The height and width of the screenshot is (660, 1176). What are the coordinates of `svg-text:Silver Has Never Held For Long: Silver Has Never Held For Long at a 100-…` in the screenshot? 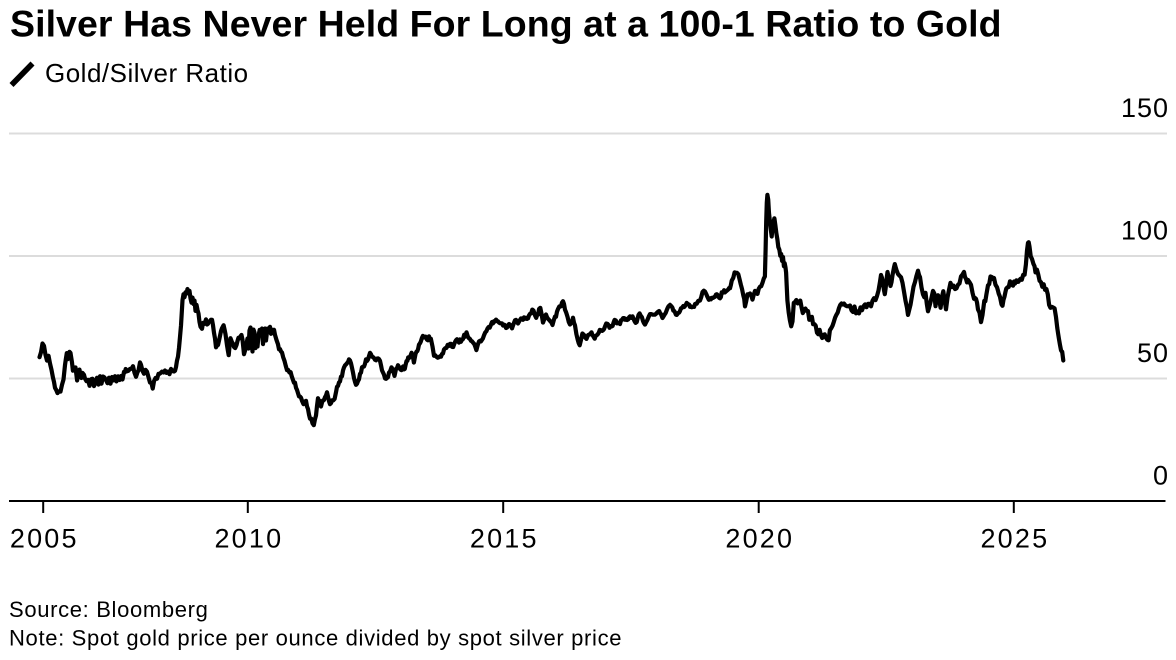 It's located at (506, 24).